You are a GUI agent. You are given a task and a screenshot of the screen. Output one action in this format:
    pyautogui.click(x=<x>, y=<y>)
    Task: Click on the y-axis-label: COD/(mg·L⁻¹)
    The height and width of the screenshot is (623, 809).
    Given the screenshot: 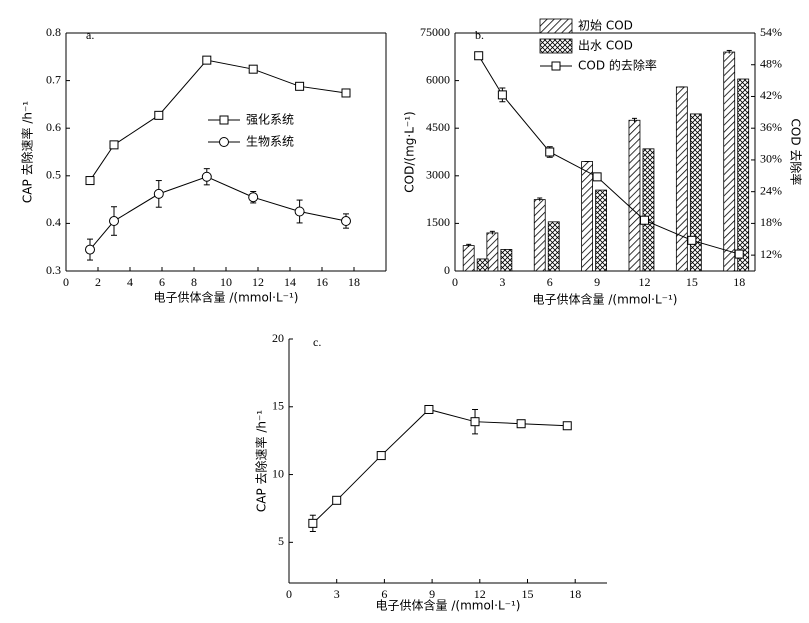 What is the action you would take?
    pyautogui.click(x=410, y=151)
    